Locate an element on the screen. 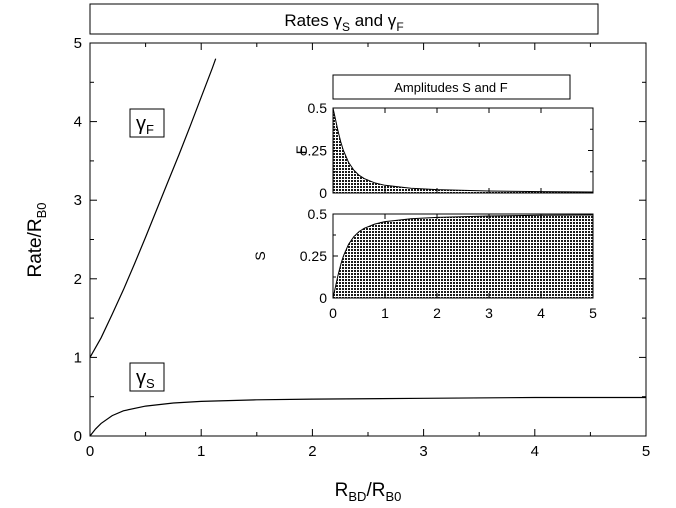 This screenshot has height=508, width=676. main-y-tick-label: 1 is located at coordinates (78, 357).